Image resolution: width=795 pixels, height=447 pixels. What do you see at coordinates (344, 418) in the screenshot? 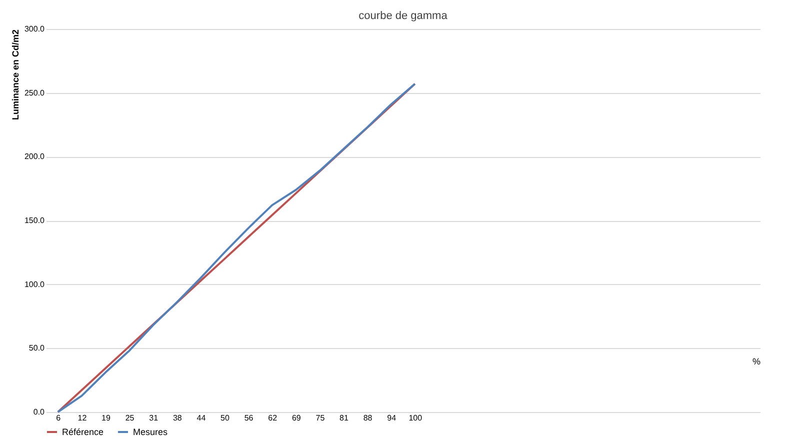
I see `x-tick-label: 81` at bounding box center [344, 418].